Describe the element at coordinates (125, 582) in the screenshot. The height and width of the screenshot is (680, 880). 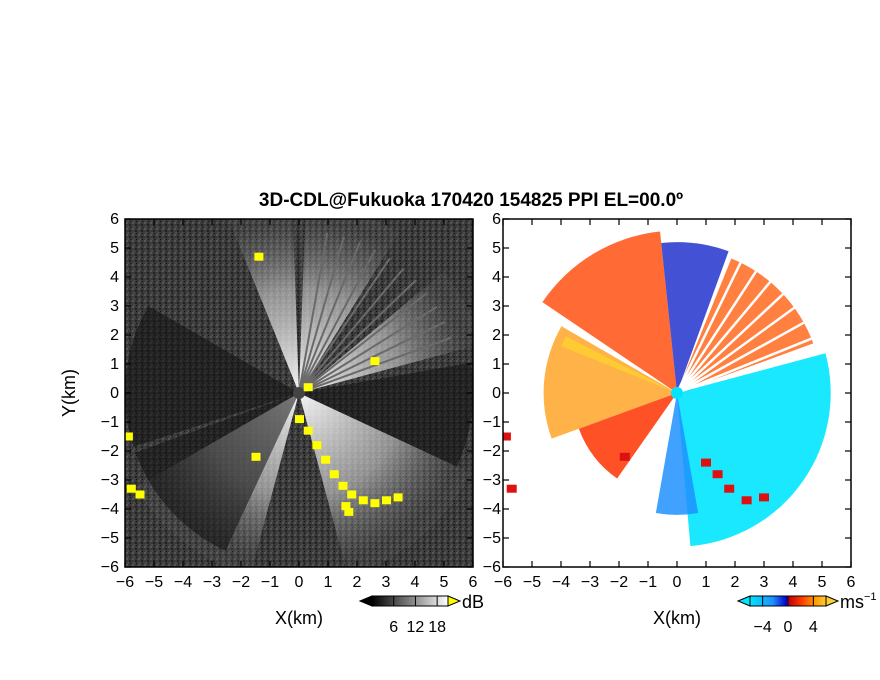
I see `left-x-tick-label: −6` at that location.